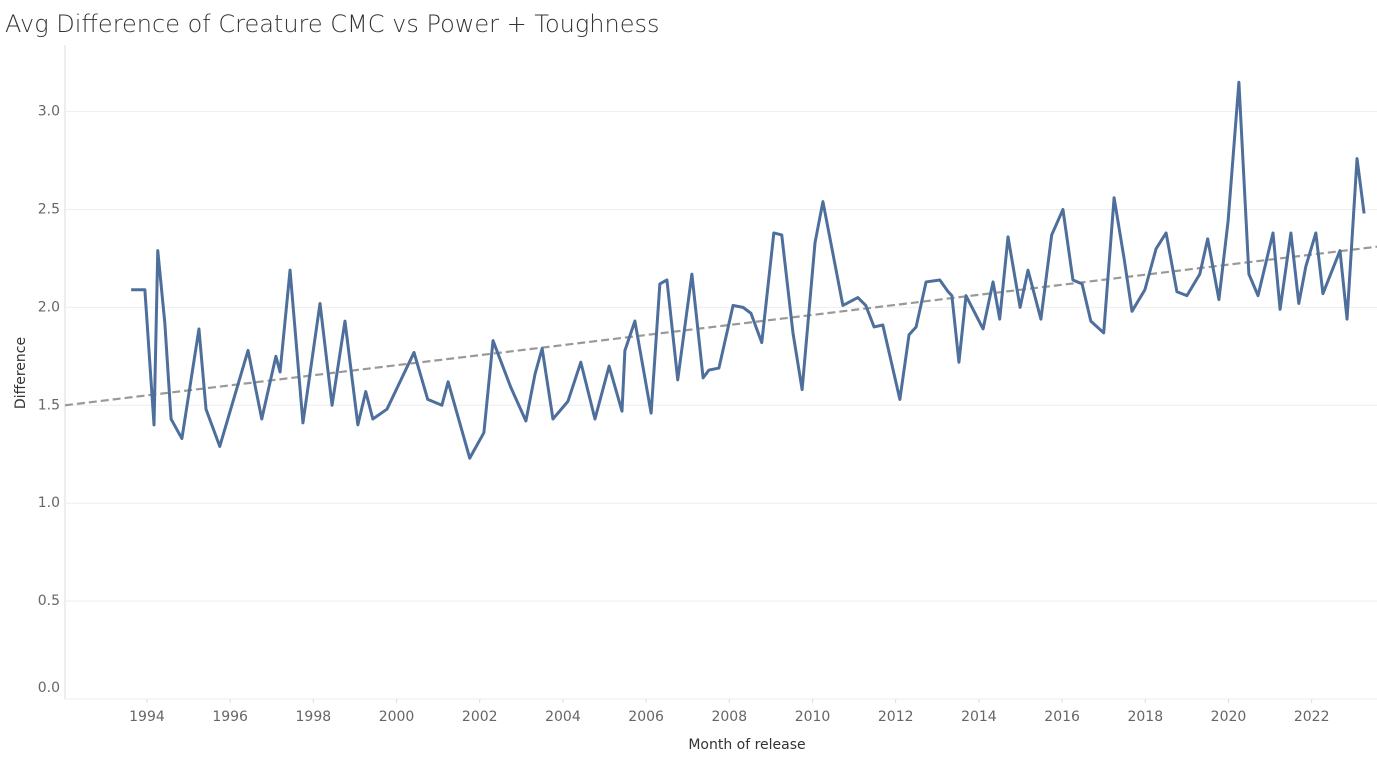 The width and height of the screenshot is (1377, 757). Describe the element at coordinates (49, 112) in the screenshot. I see `y-tick-label: 3.0` at that location.